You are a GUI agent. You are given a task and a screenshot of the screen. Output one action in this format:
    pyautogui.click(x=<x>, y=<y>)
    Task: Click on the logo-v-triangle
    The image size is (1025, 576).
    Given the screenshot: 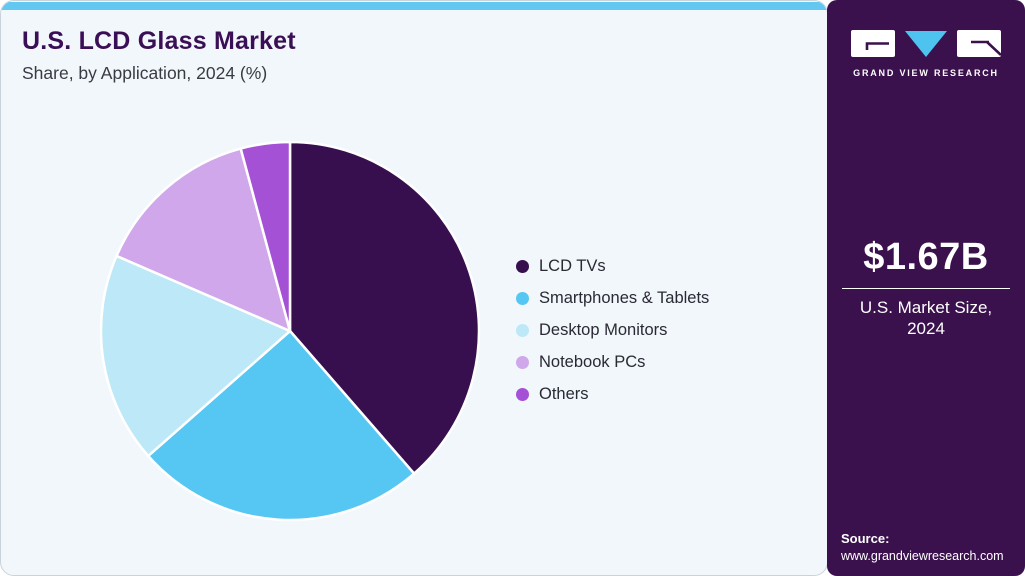 What is the action you would take?
    pyautogui.click(x=926, y=44)
    